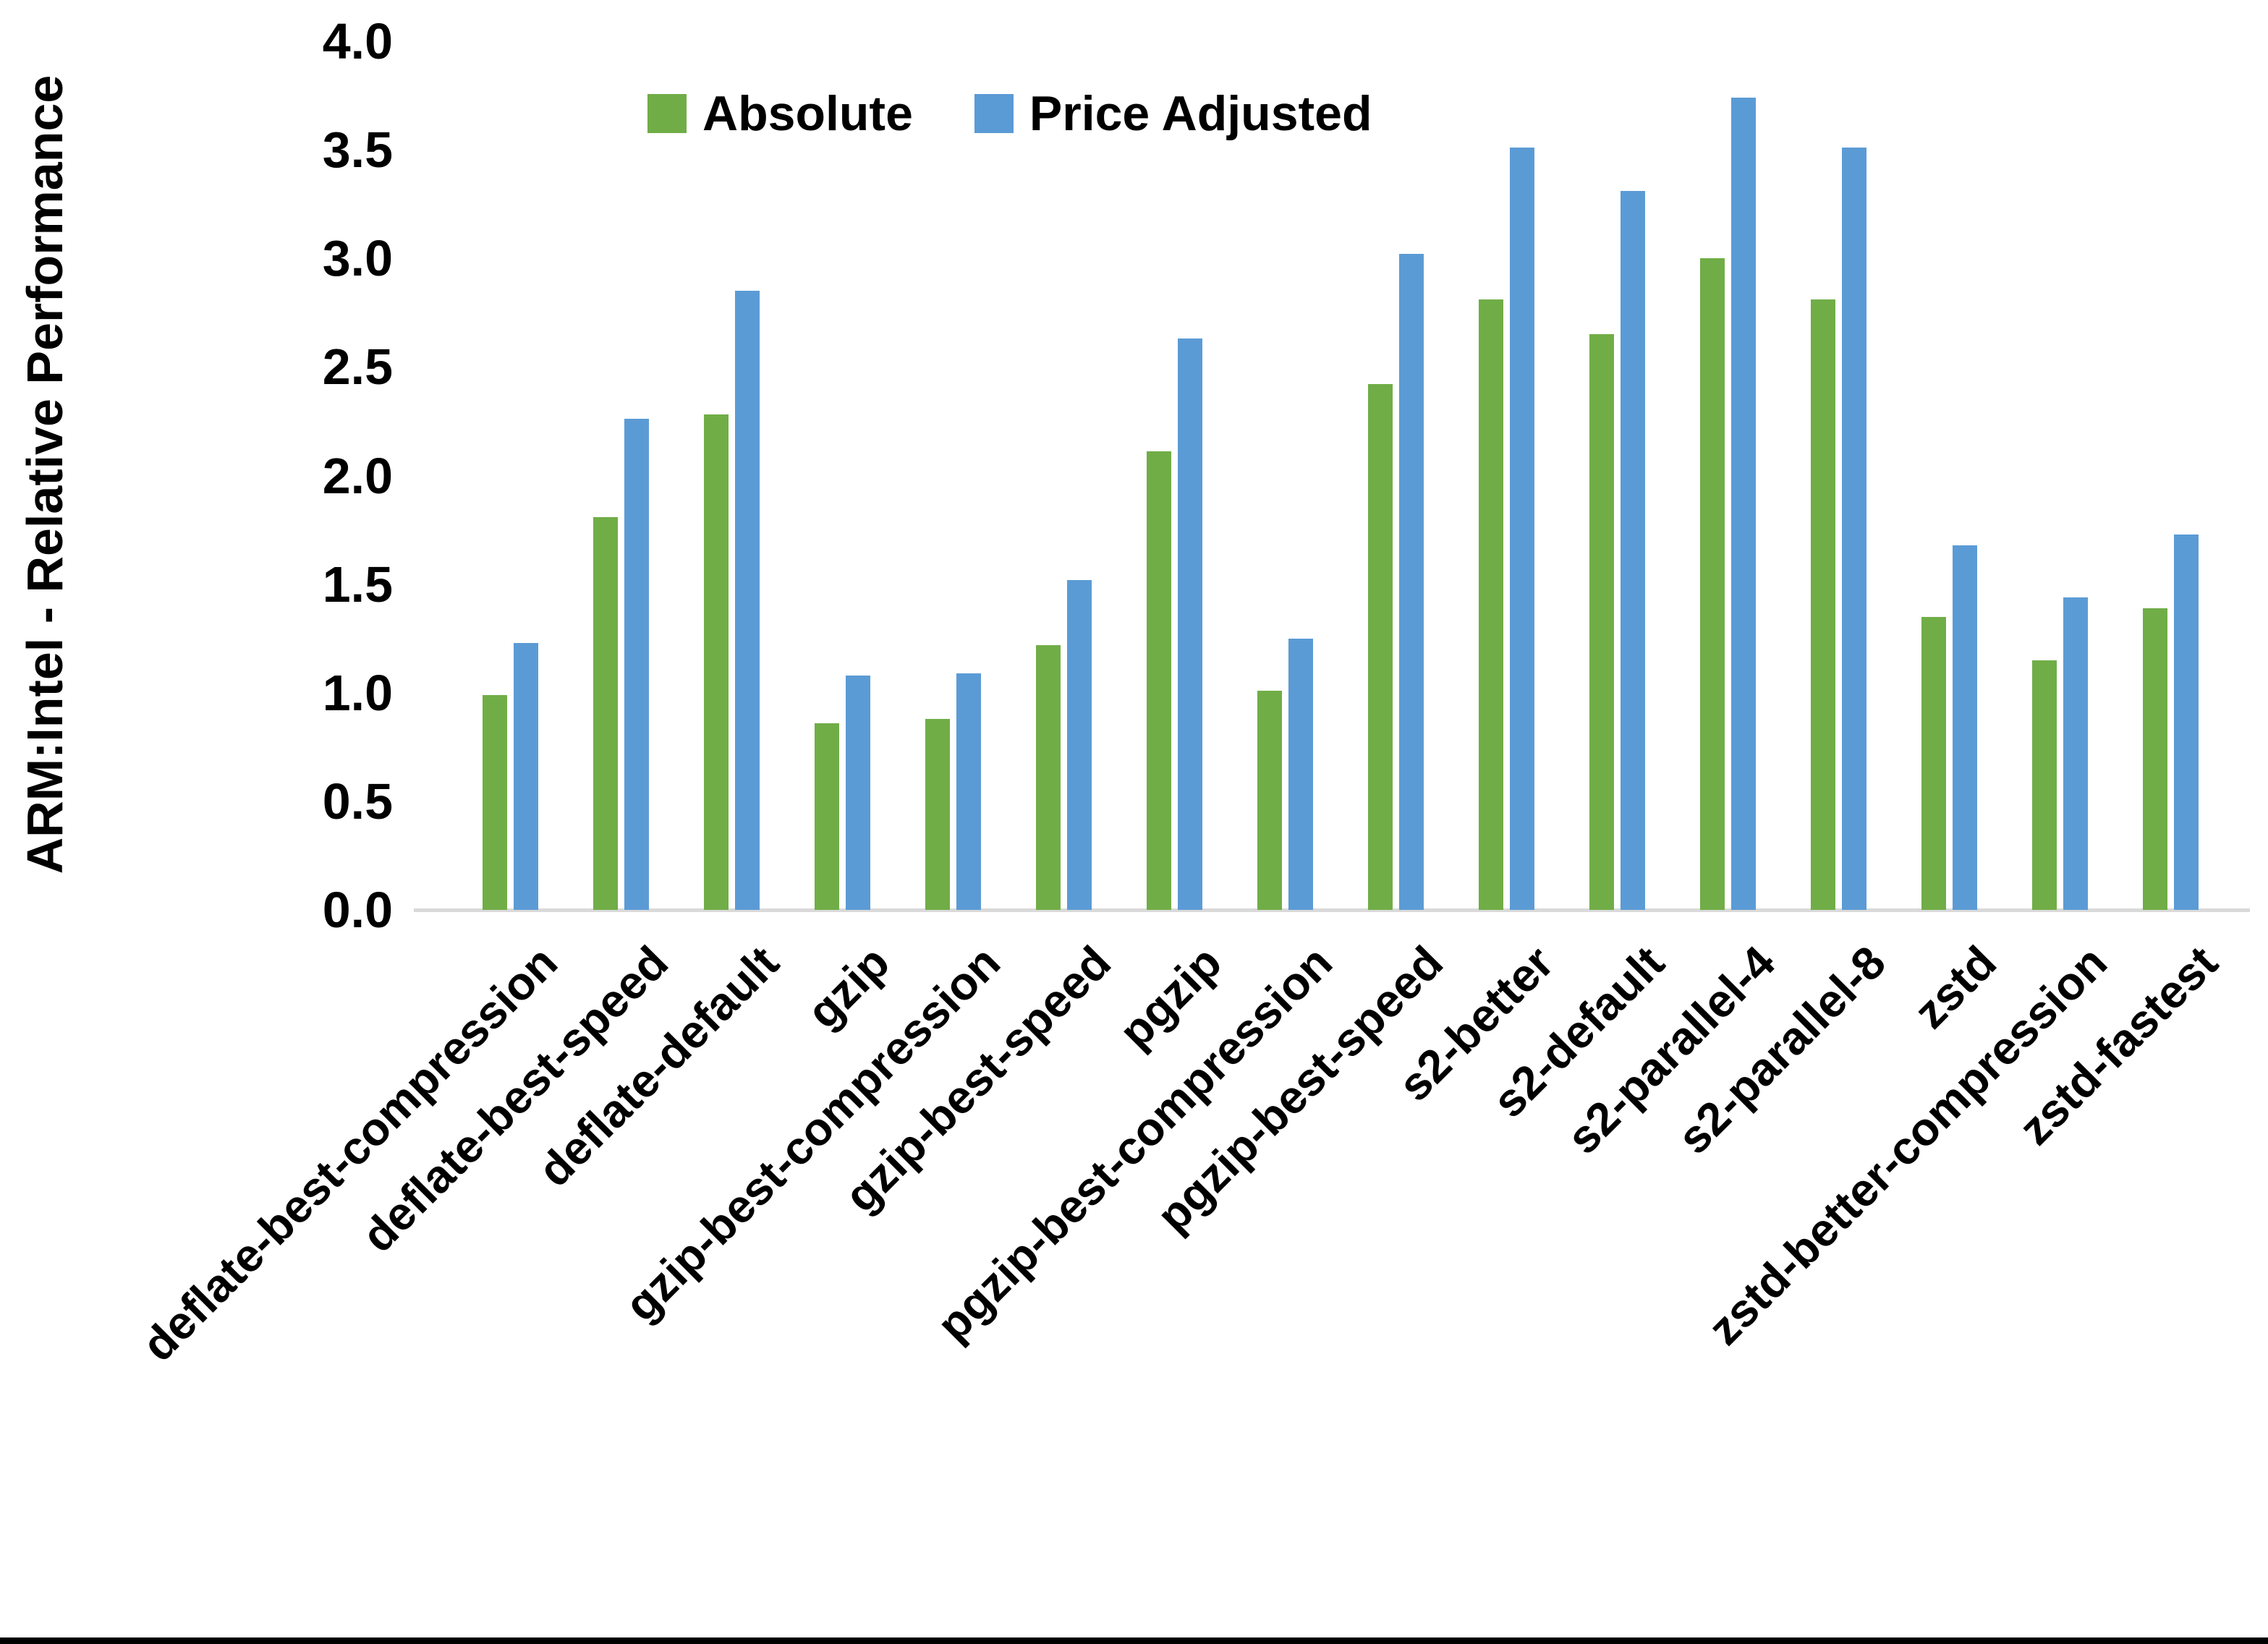 The height and width of the screenshot is (1644, 2268). What do you see at coordinates (1300, 774) in the screenshot?
I see `price-adjusted-bar-pgzip-best-compression` at bounding box center [1300, 774].